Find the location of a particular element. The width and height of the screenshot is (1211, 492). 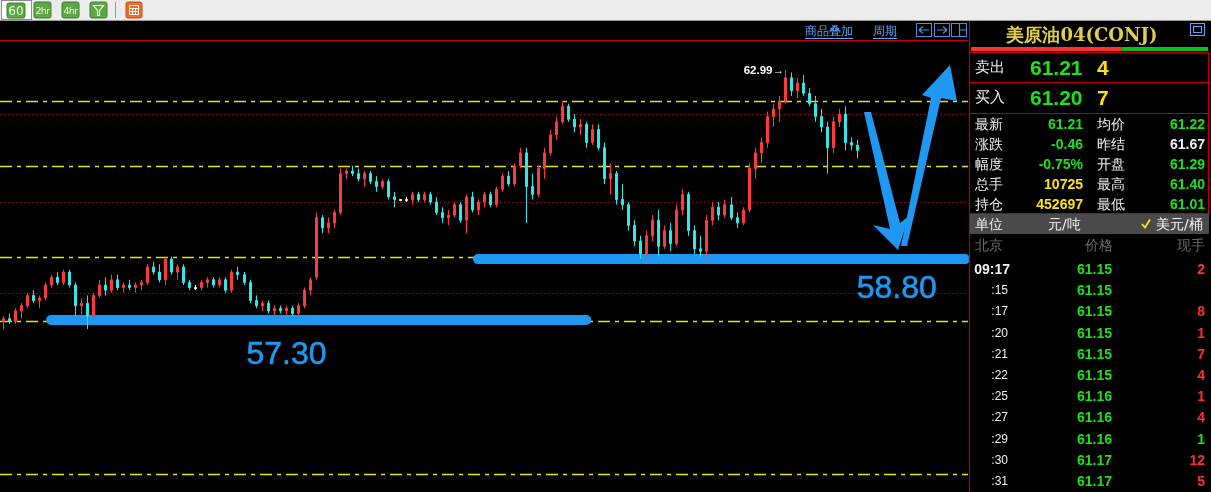

annotation: 62.99→ is located at coordinates (763, 70).